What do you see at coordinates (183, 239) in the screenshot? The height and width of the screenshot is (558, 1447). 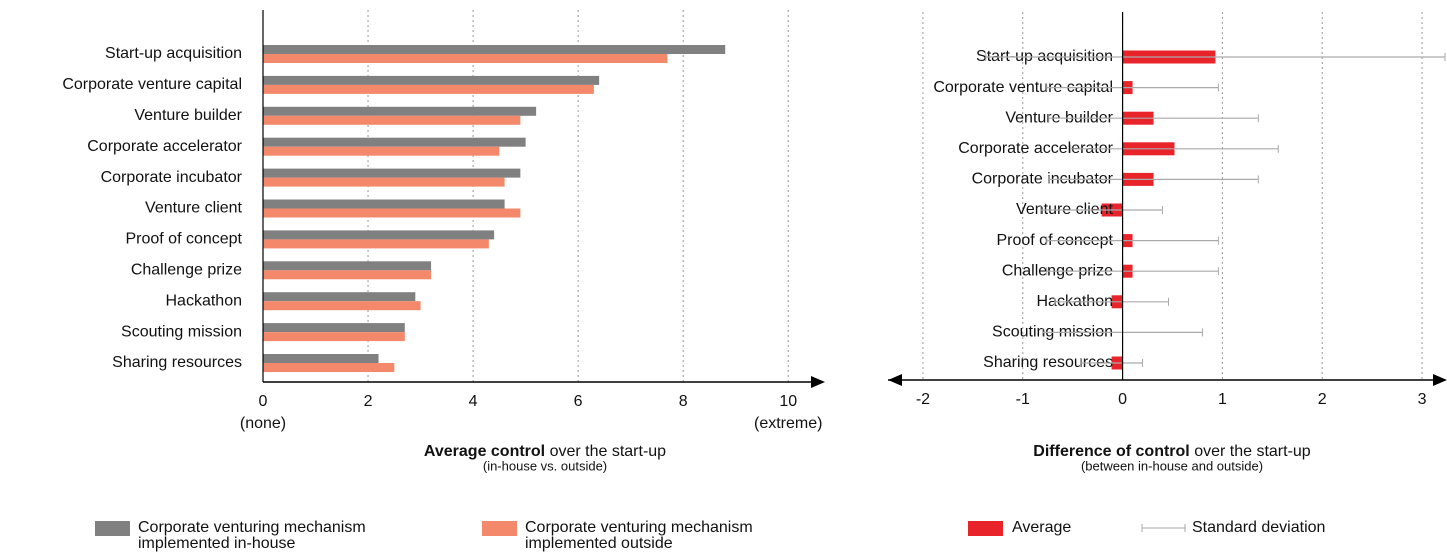 I see `category-label: Proof of concept` at bounding box center [183, 239].